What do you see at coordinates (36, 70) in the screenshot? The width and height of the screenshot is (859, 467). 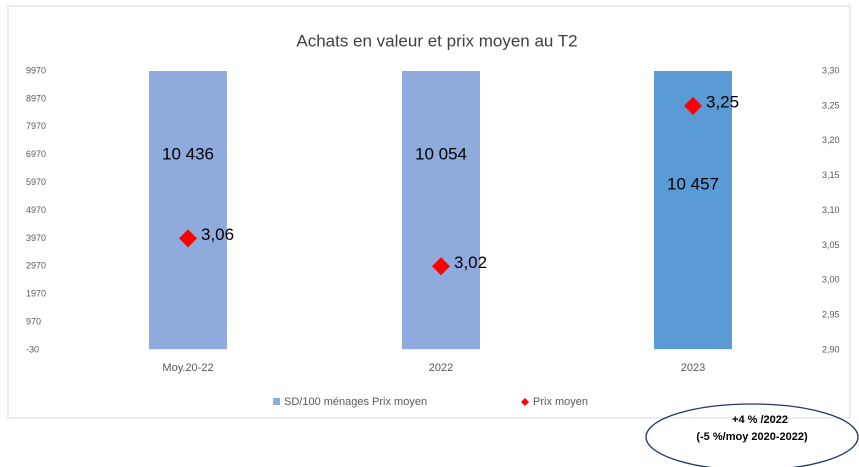 I see `y-tick-label: 9970` at bounding box center [36, 70].